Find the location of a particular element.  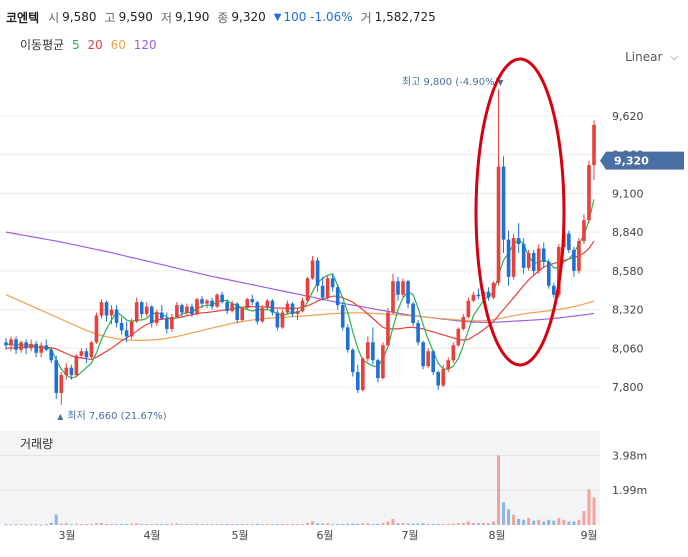

y-tick-label: 8,580 is located at coordinates (628, 271).